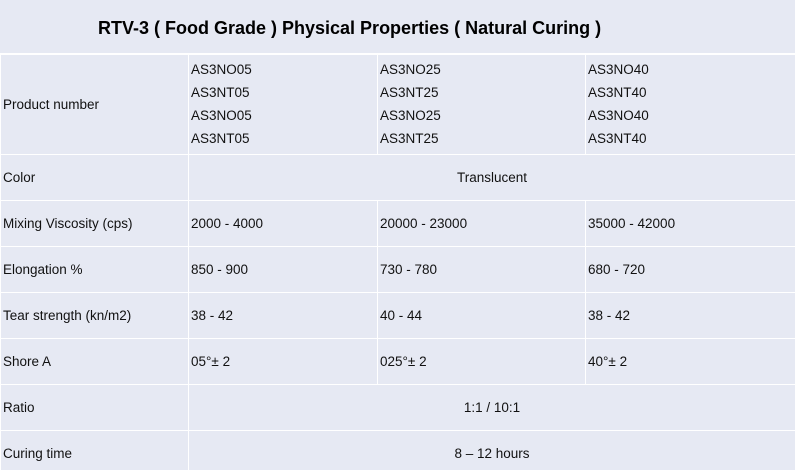 Image resolution: width=795 pixels, height=470 pixels. What do you see at coordinates (94, 315) in the screenshot?
I see `row-label-tear-strength: Tear strength (kn/m2)` at bounding box center [94, 315].